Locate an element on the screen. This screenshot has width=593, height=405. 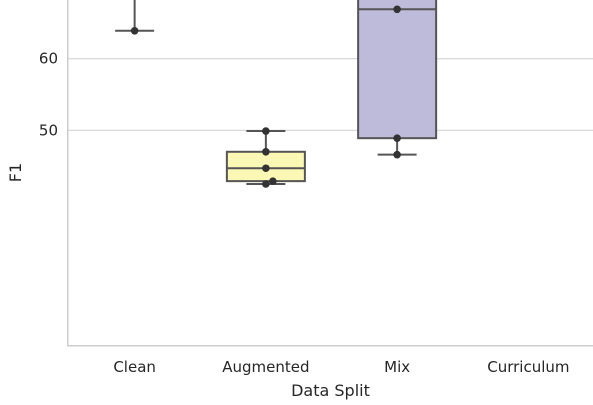
box is located at coordinates (397, 70).